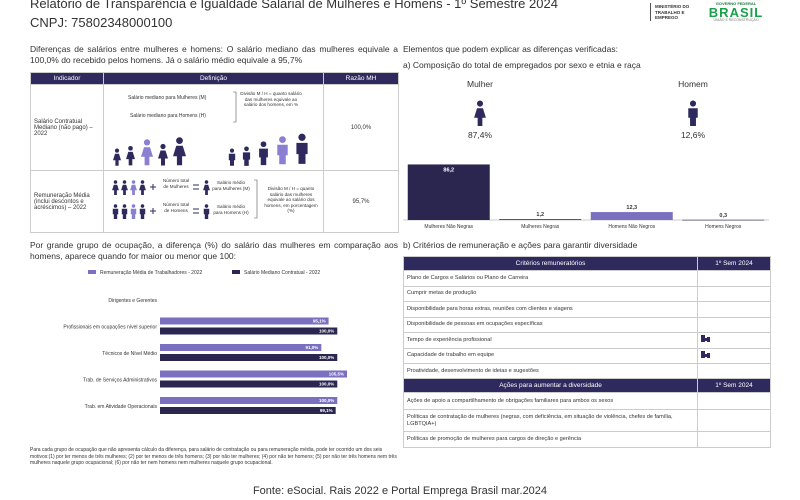  I want to click on col-header: Razão MH, so click(361, 78).